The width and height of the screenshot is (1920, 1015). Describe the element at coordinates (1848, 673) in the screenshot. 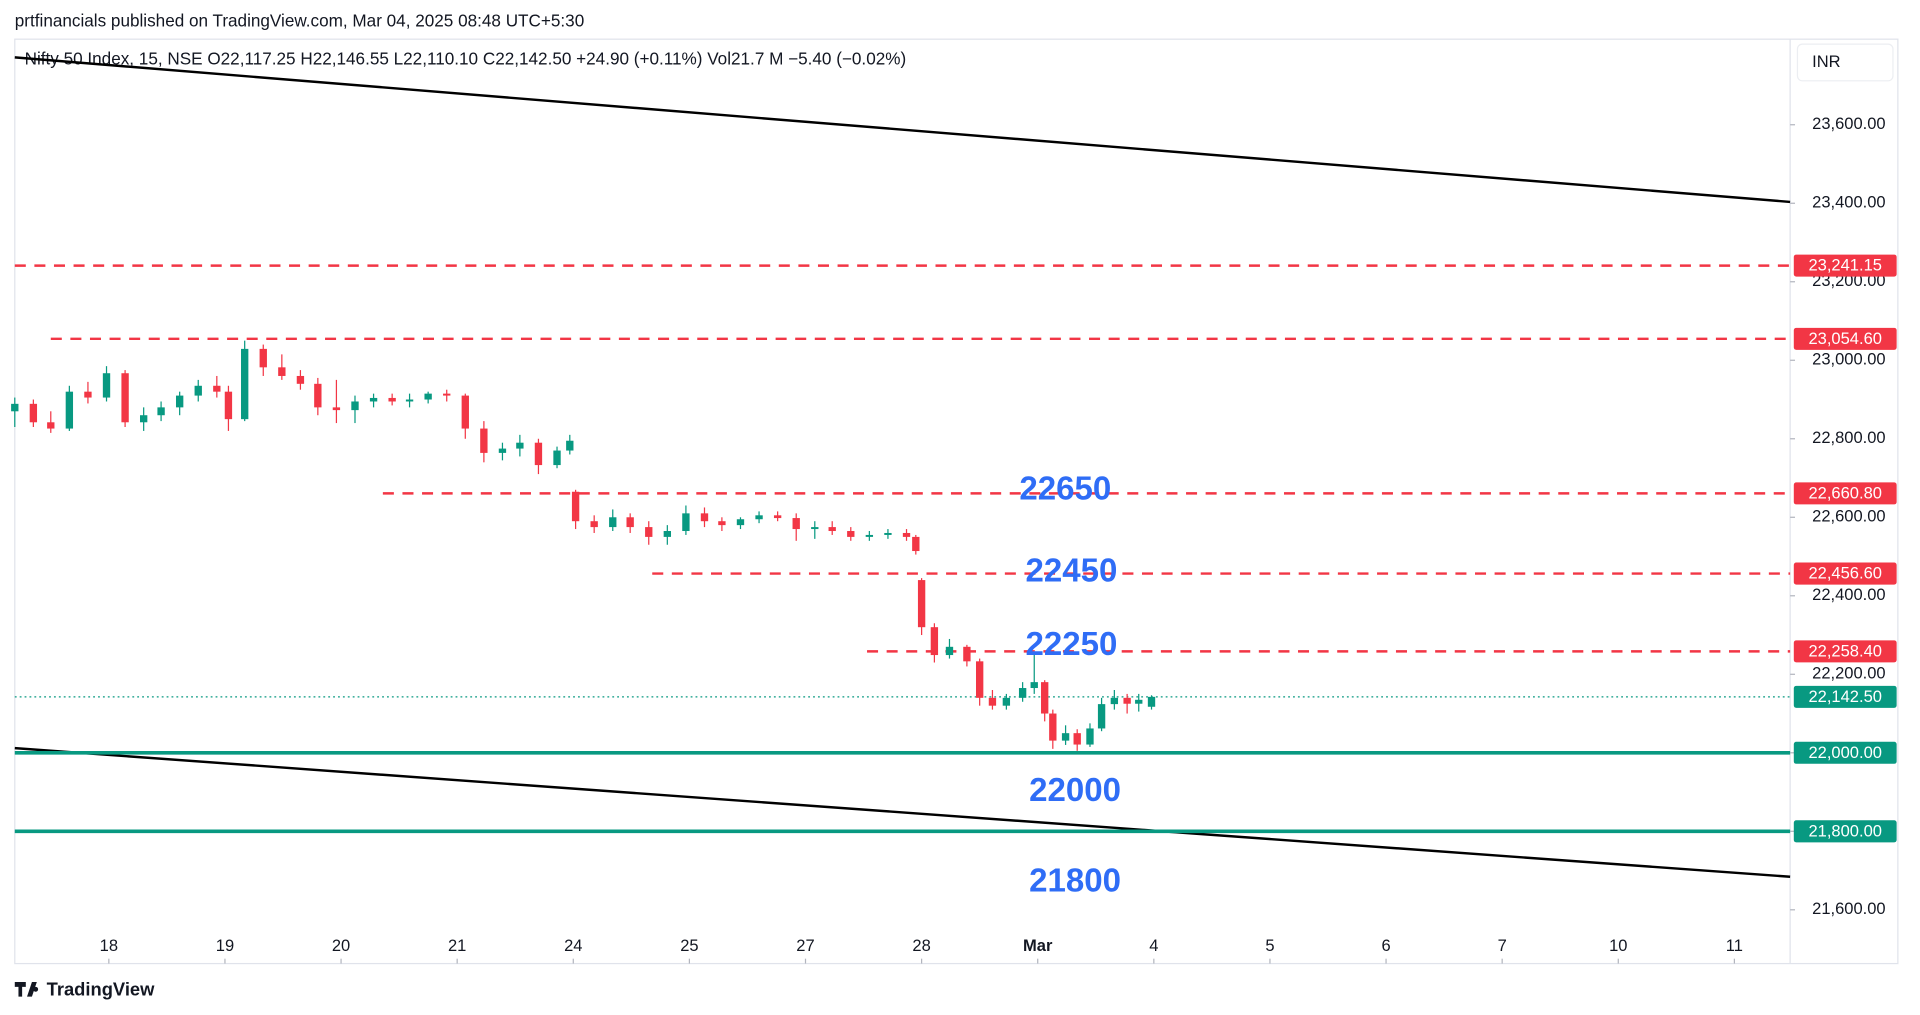

I see `y-tick-label: 22,200.00` at that location.